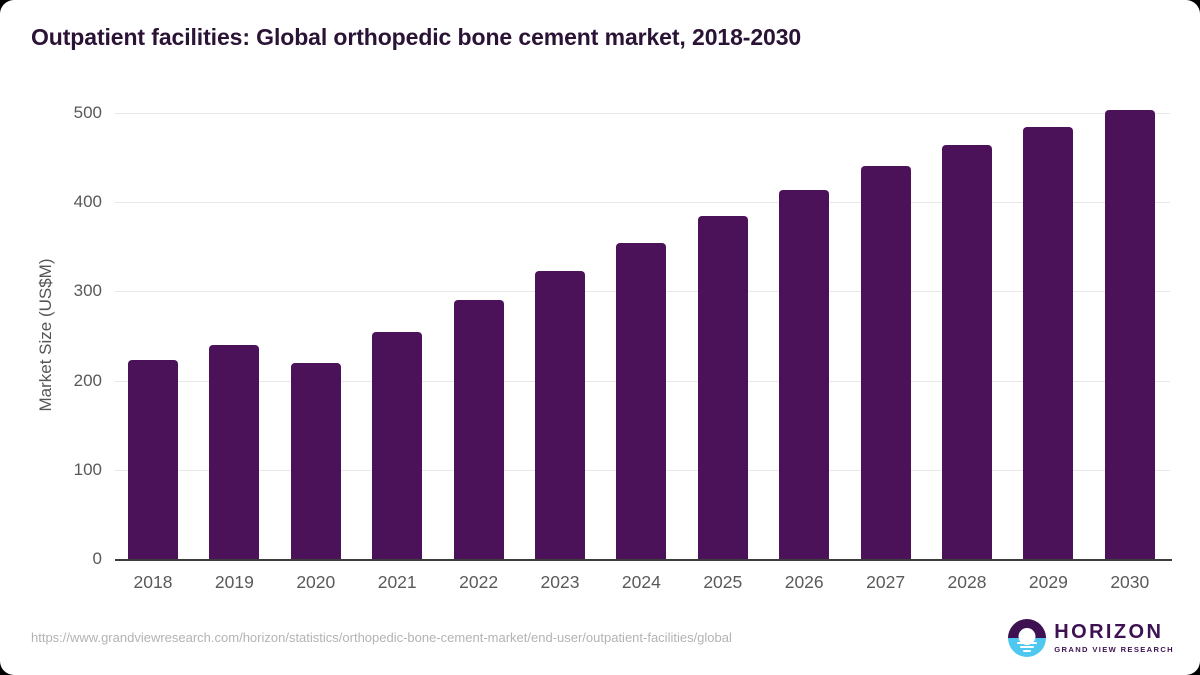 The image size is (1200, 675). What do you see at coordinates (1109, 632) in the screenshot?
I see `logo-name: HORIZON` at bounding box center [1109, 632].